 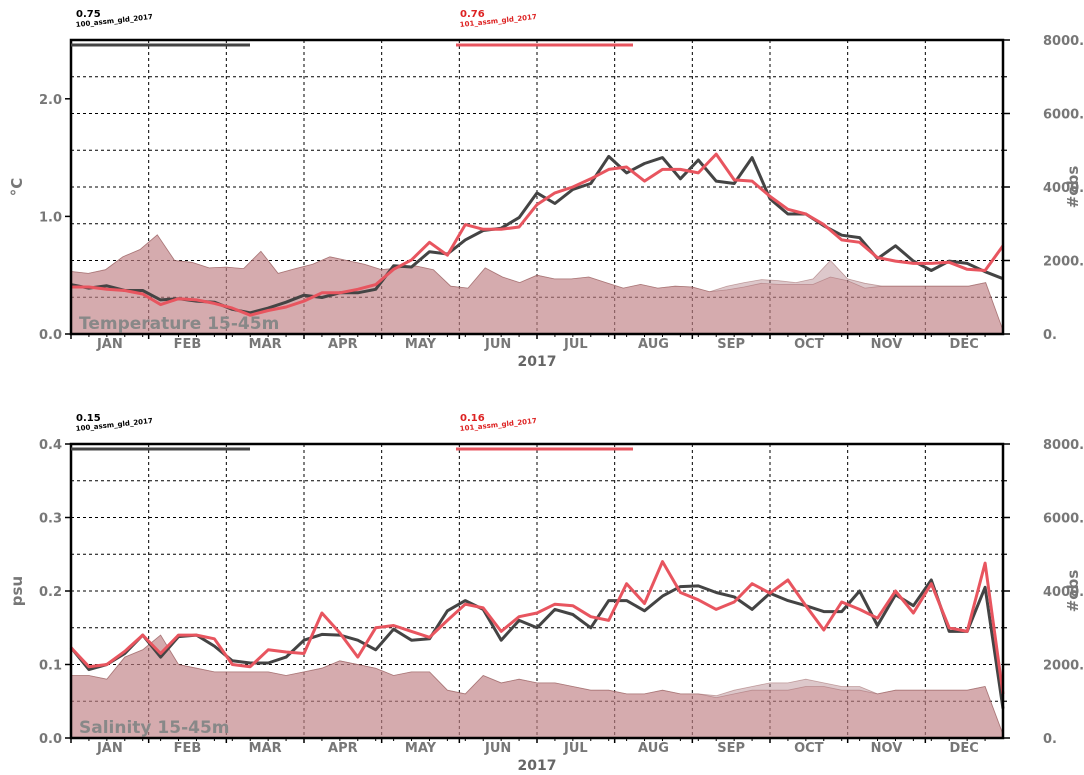 What do you see at coordinates (17, 187) in the screenshot?
I see `y-axis-title: °C` at bounding box center [17, 187].